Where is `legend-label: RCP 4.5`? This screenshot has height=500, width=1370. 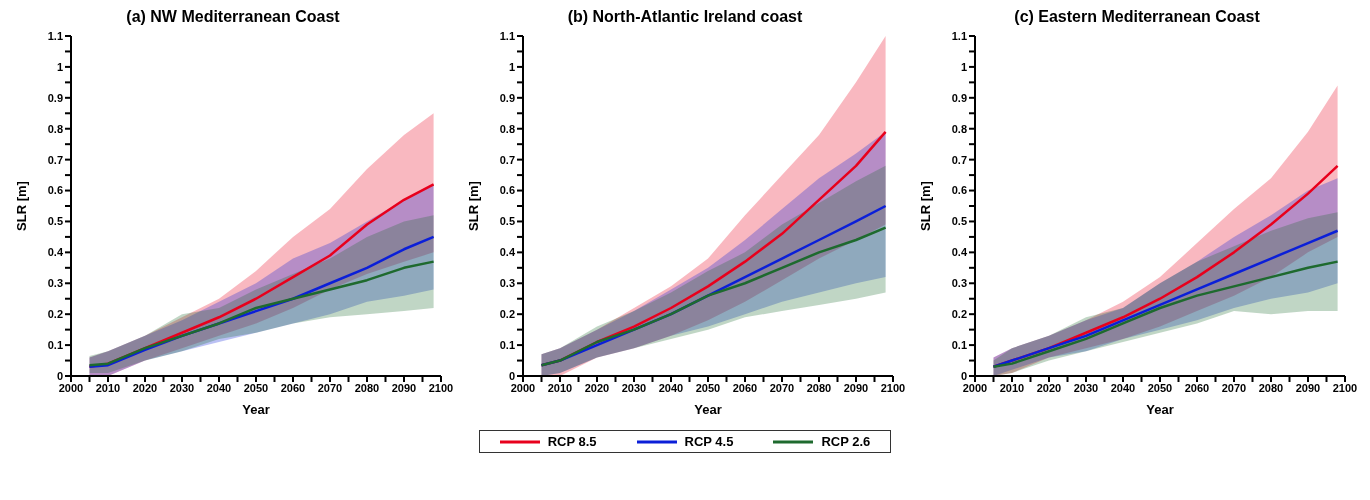 legend-label: RCP 4.5 is located at coordinates (709, 441).